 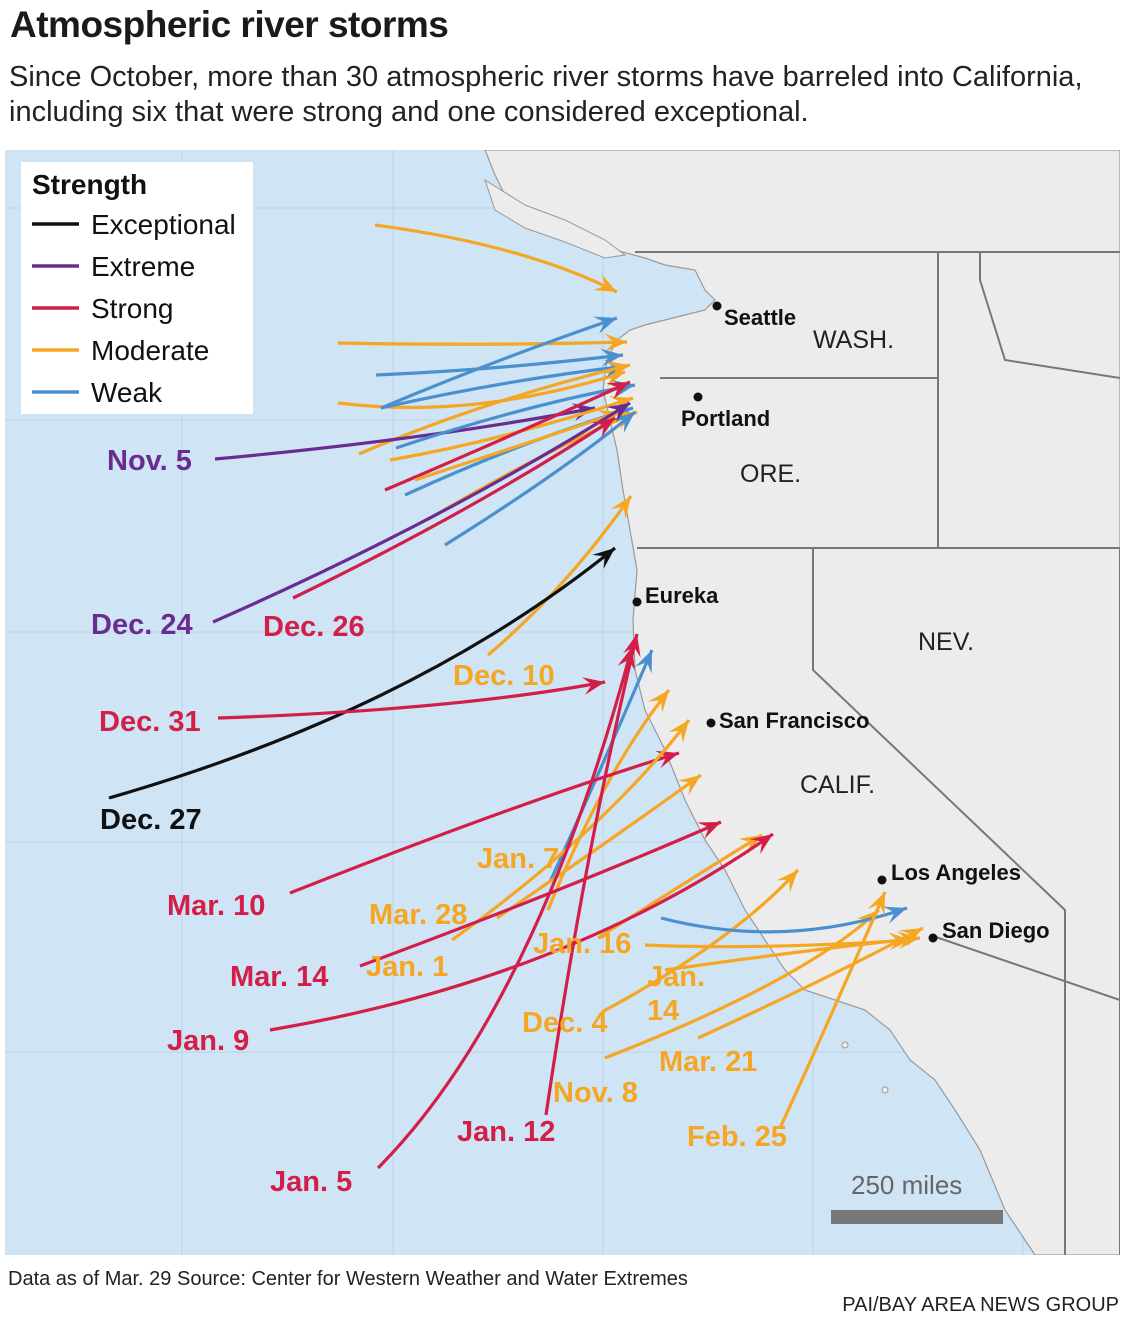 I want to click on portland-dot, so click(x=698, y=397).